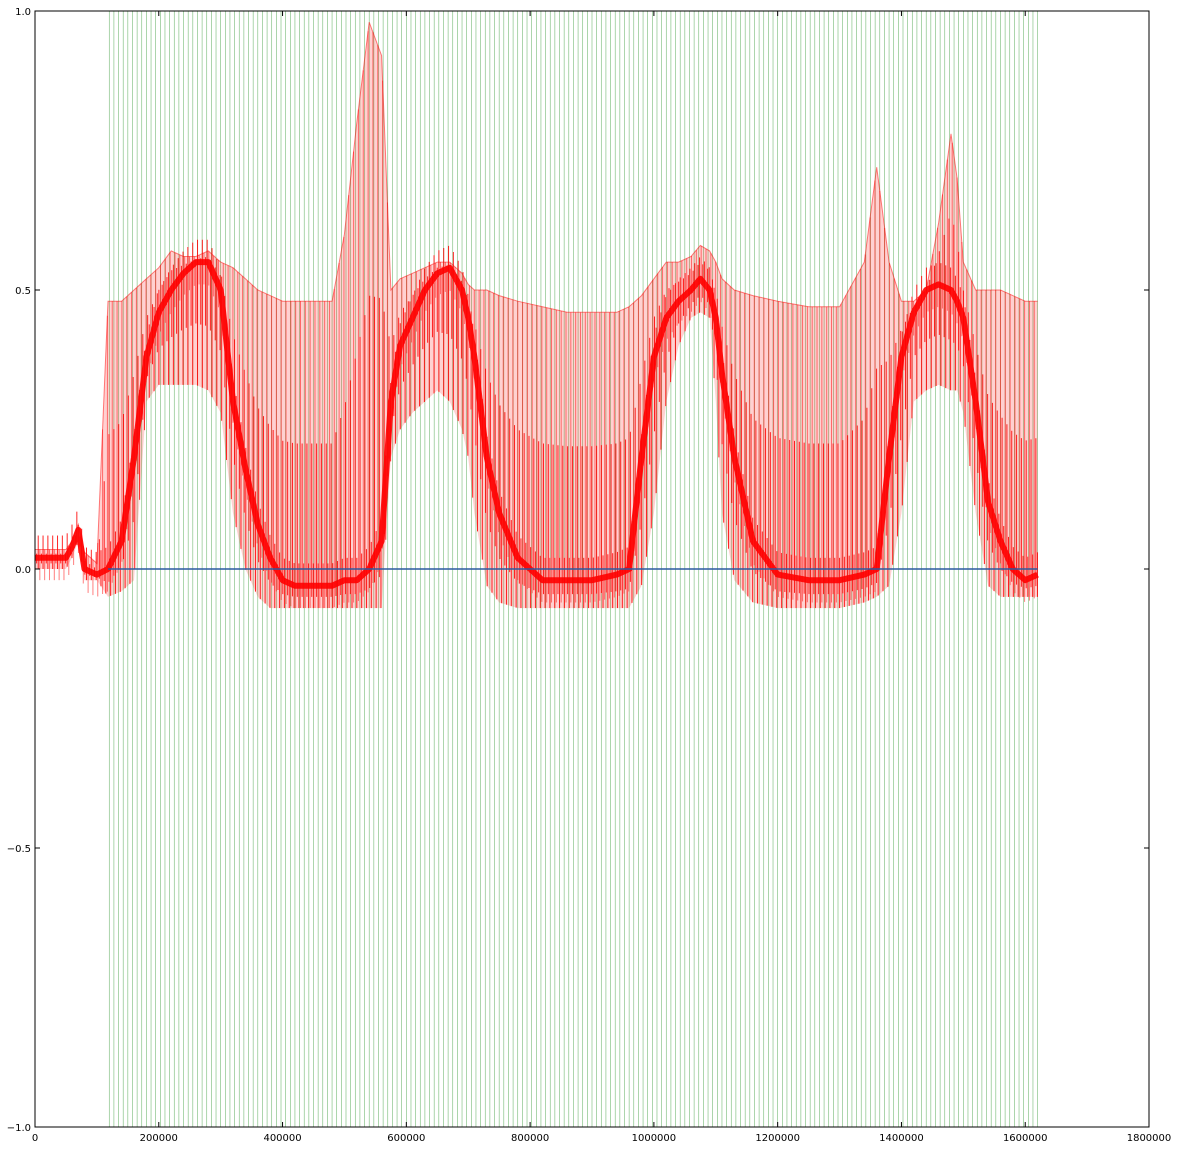 The width and height of the screenshot is (1178, 1149). I want to click on y-tick-label-1: −0.5, so click(19, 849).